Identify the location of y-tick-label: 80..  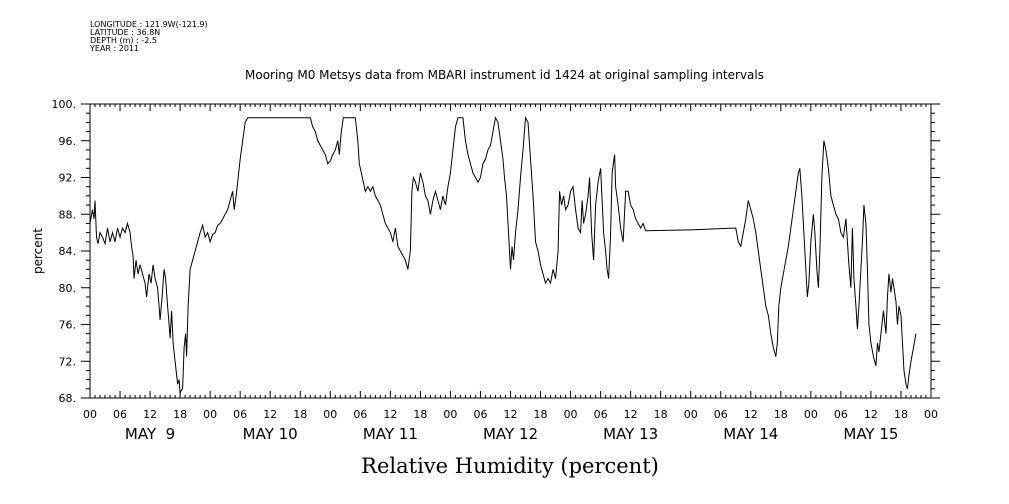
(68, 288).